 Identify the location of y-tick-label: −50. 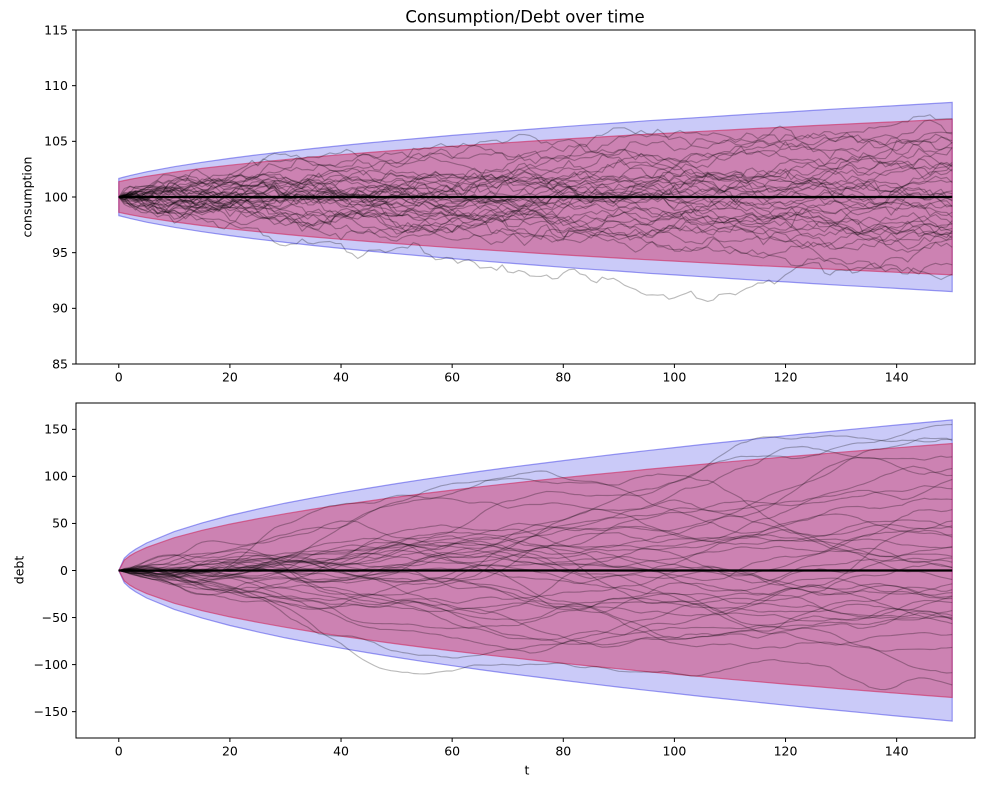
(55, 617).